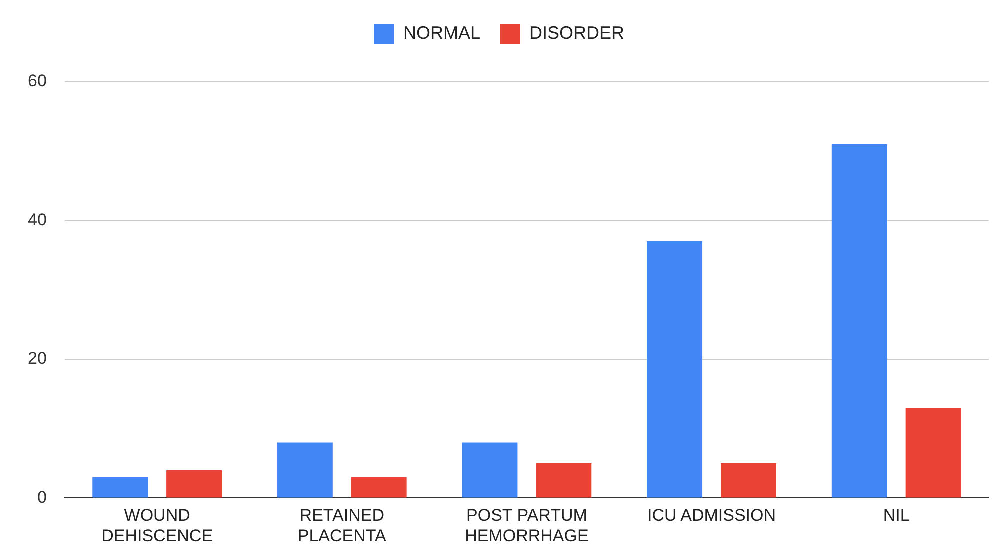  Describe the element at coordinates (343, 526) in the screenshot. I see `x-tick-label: RETAINED PLACENTA` at that location.